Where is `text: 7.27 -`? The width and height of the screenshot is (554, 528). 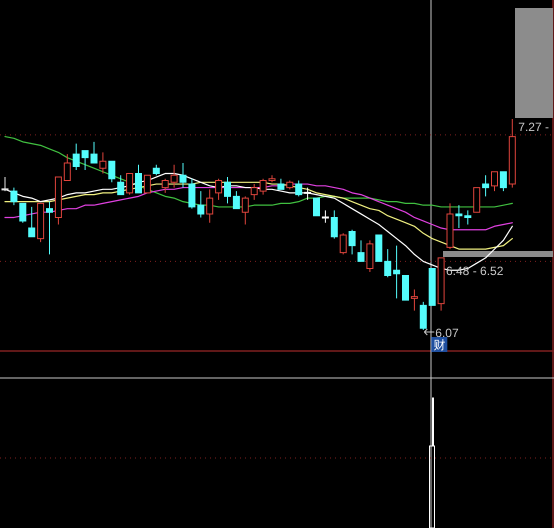 text: 7.27 - is located at coordinates (533, 127).